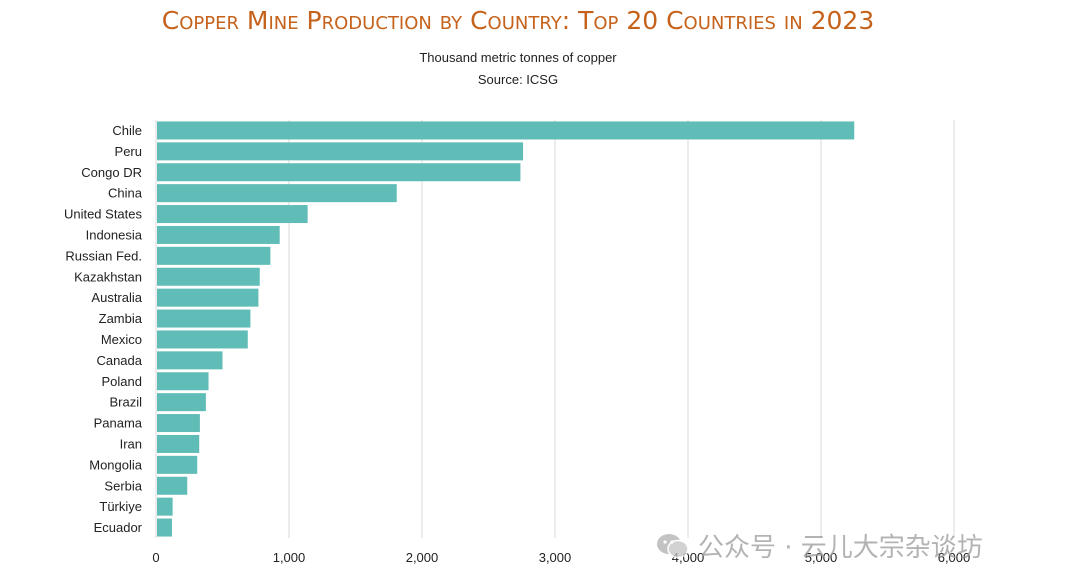 This screenshot has height=586, width=1080. I want to click on category-label: Zambia, so click(121, 318).